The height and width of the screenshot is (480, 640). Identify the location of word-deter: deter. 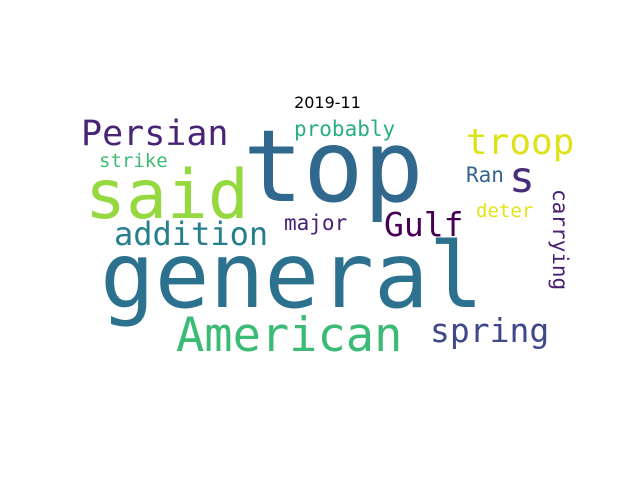
(505, 211).